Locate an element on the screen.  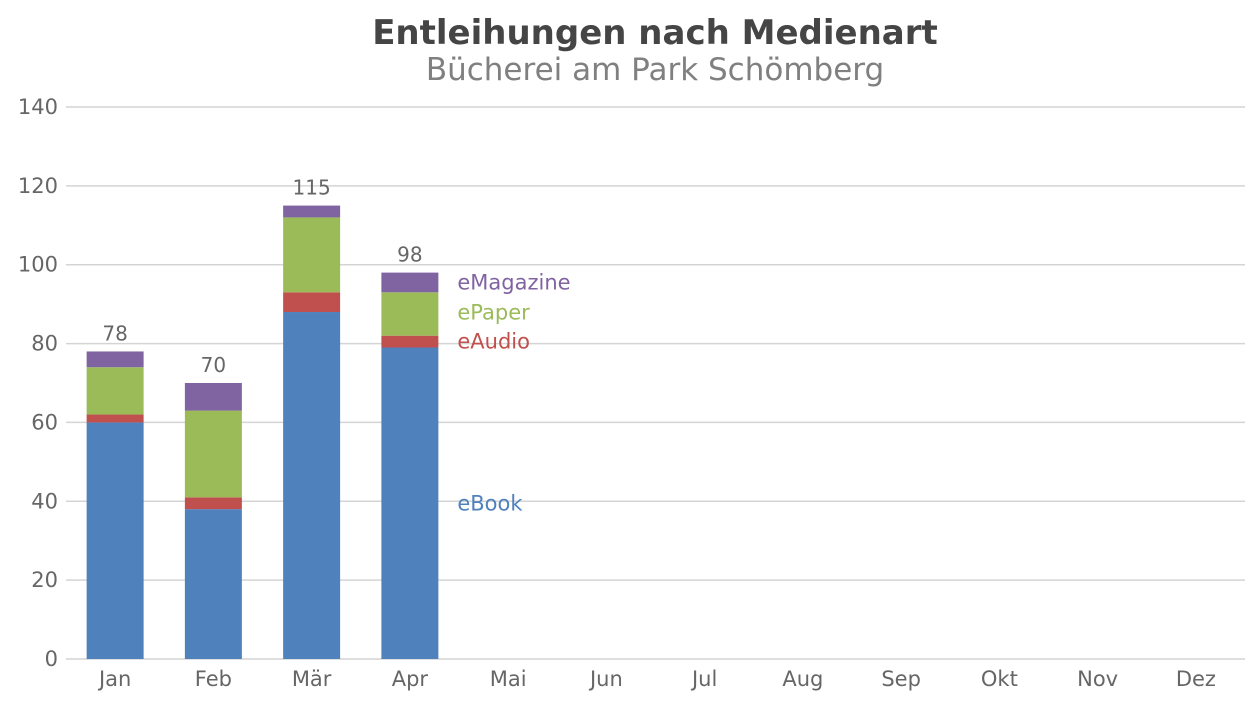
x-tick-label: Jan is located at coordinates (114, 679).